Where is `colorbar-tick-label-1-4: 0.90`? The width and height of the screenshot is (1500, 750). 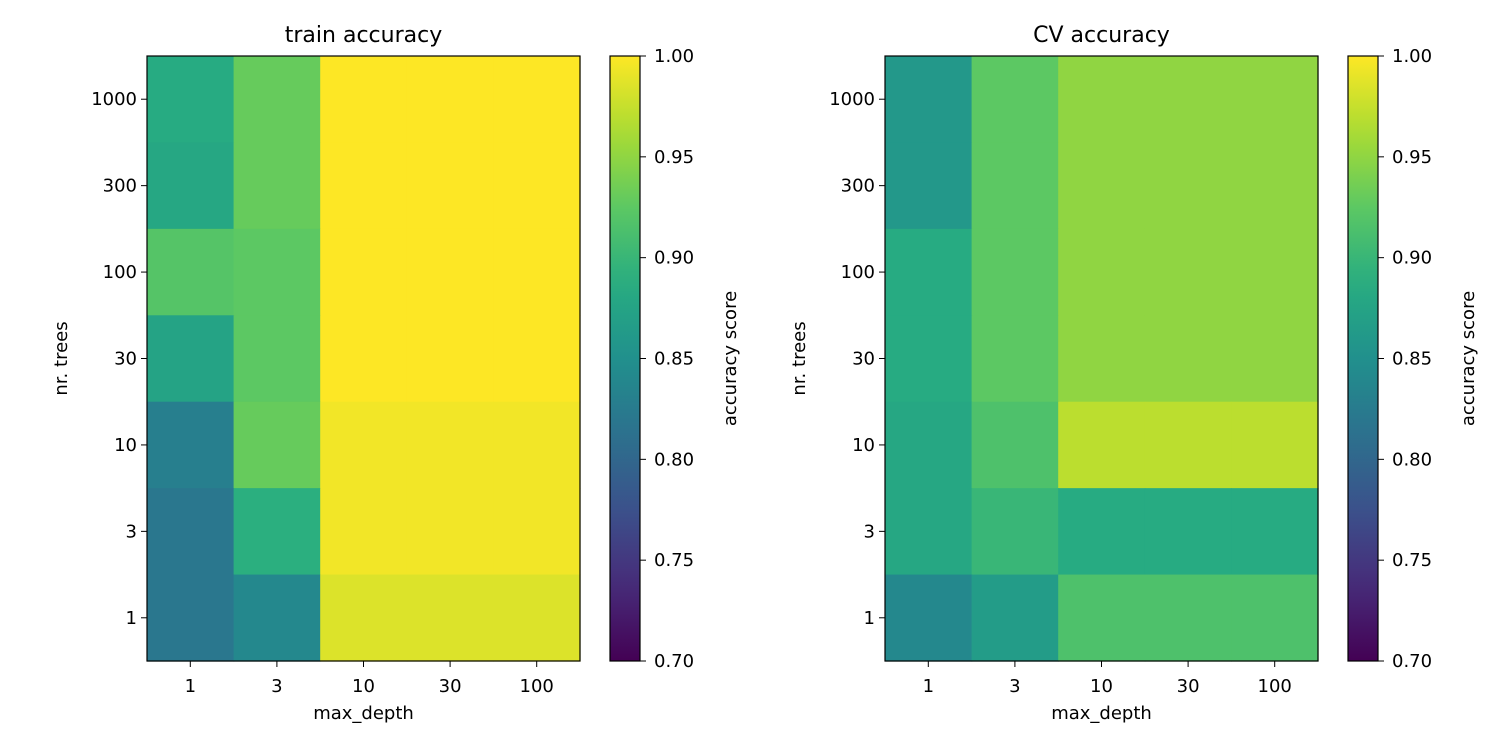
colorbar-tick-label-1-4: 0.90 is located at coordinates (1412, 258).